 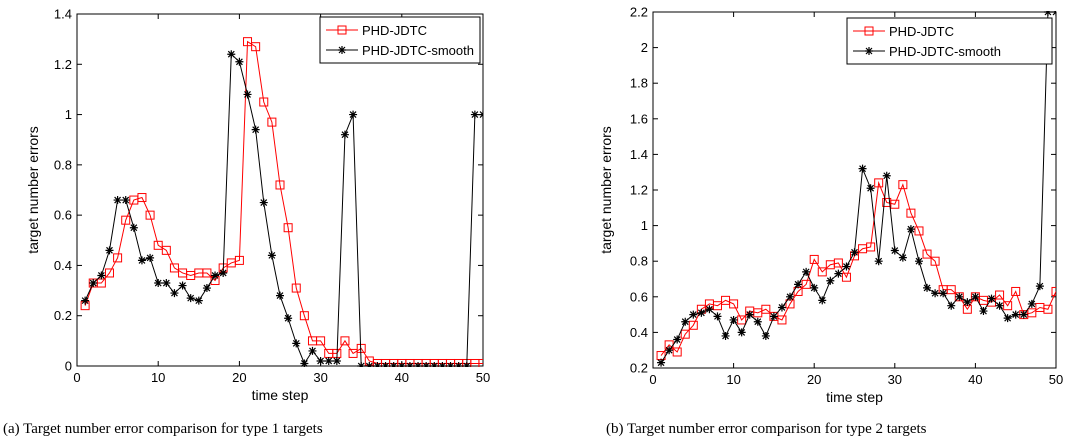 I want to click on x-tick-label: 0, so click(x=76, y=377).